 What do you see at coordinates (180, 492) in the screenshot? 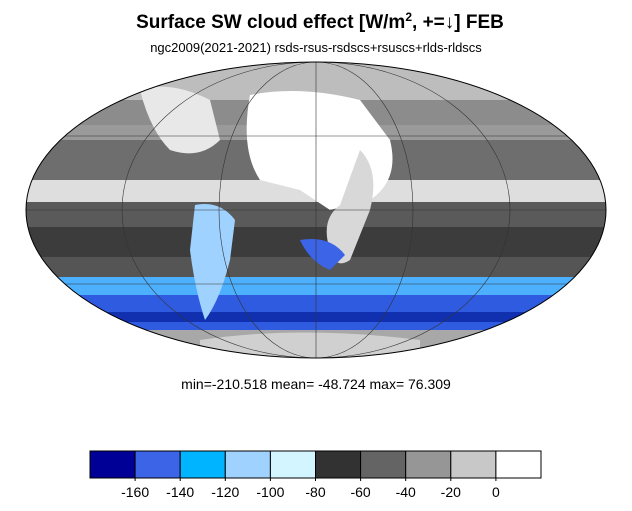
I see `tick-label: -140` at bounding box center [180, 492].